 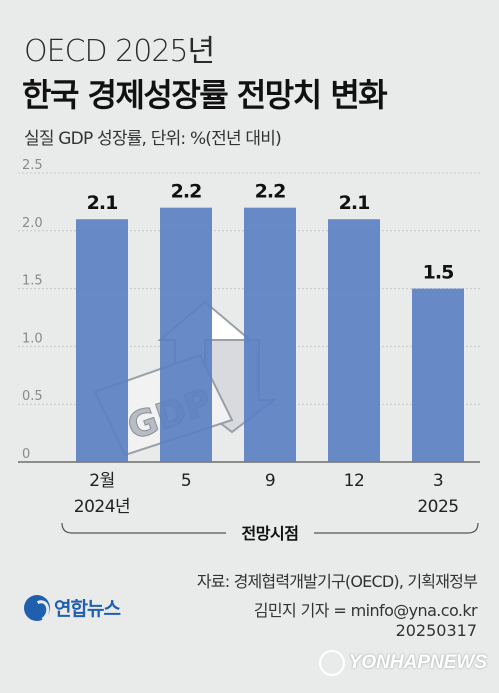 I want to click on y-tick-label: 0.5, so click(x=32, y=396).